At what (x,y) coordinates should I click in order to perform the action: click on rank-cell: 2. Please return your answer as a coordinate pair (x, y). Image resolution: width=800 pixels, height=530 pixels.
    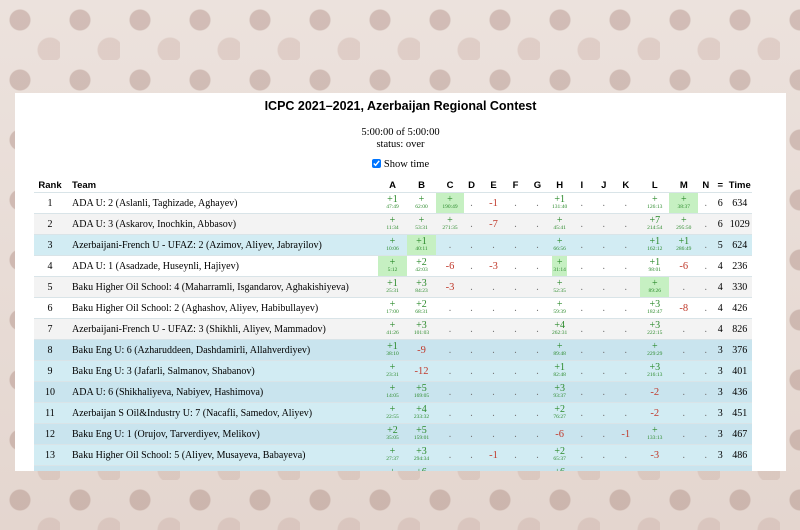
    Looking at the image, I should click on (50, 224).